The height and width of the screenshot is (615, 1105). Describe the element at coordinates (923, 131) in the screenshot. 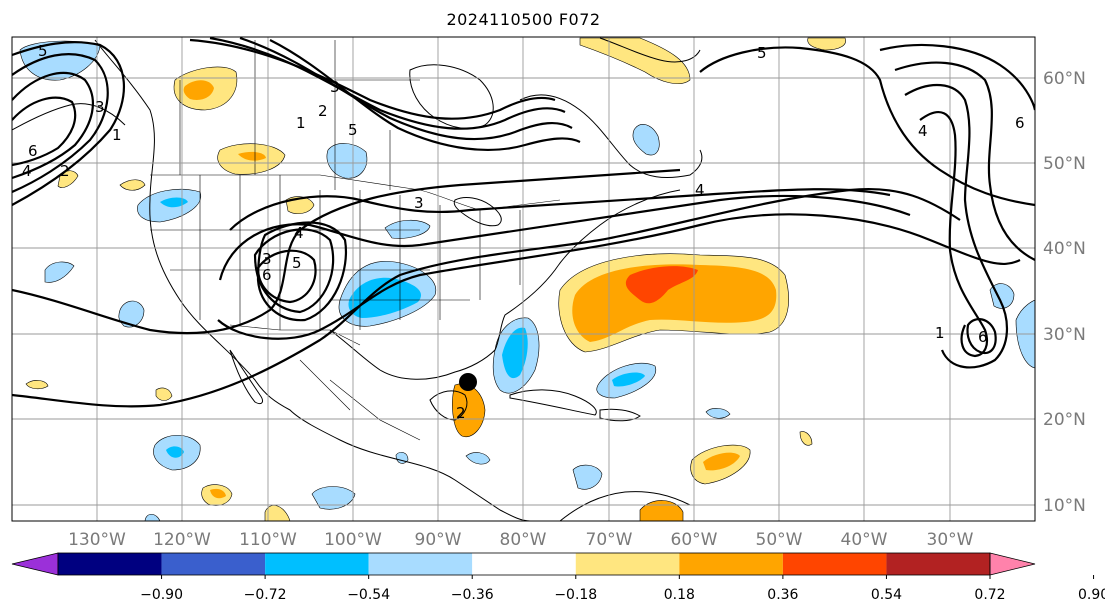

I see `contour-label-14: 4` at that location.